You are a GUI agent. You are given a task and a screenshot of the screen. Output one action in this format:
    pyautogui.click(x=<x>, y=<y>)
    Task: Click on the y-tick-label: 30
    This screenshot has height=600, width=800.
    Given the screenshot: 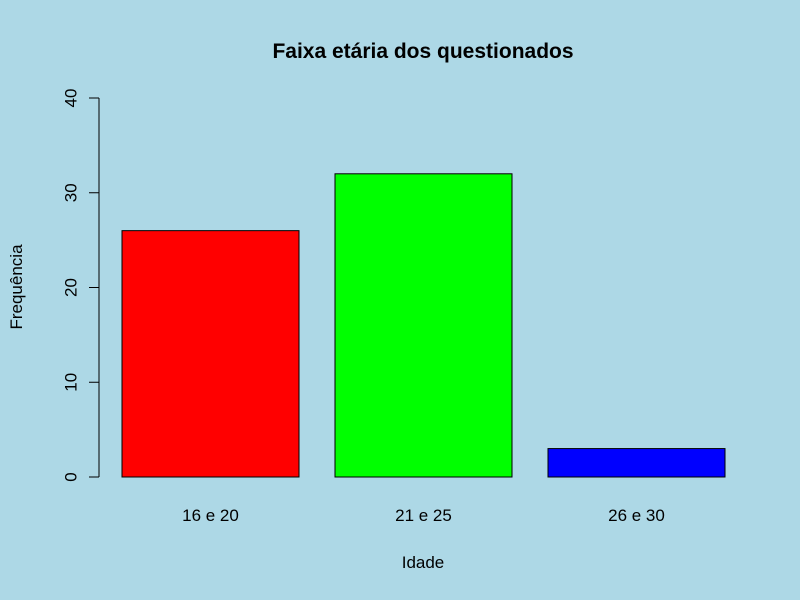 What is the action you would take?
    pyautogui.click(x=71, y=192)
    